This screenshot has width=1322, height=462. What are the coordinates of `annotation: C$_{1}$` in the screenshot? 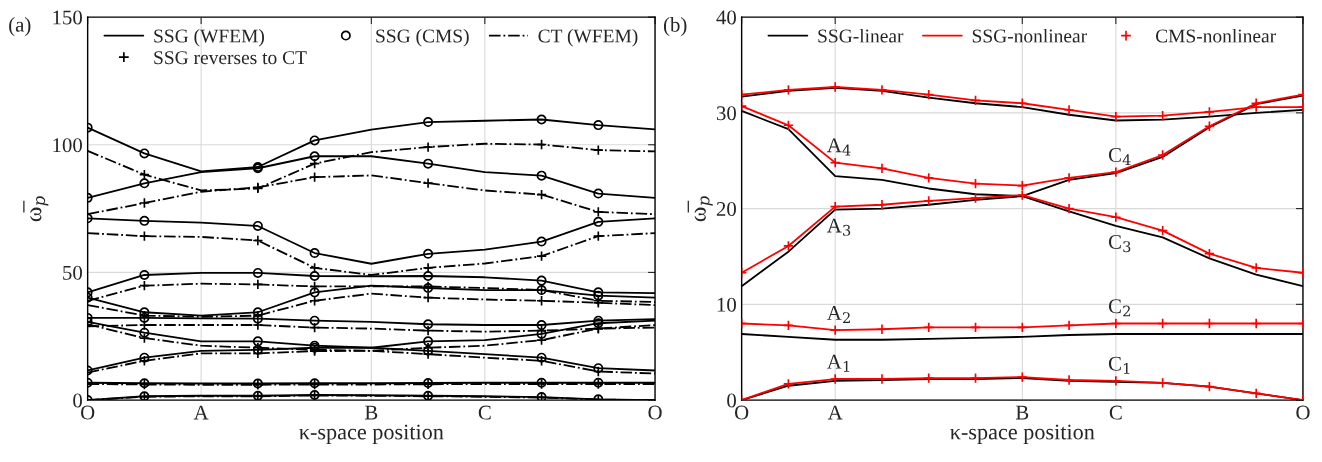 It's located at (1119, 365).